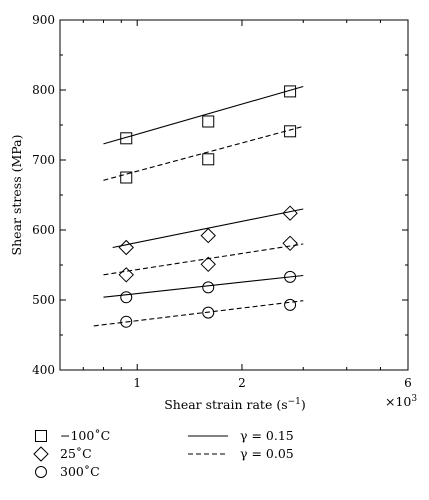 The height and width of the screenshot is (500, 429). What do you see at coordinates (41, 436) in the screenshot?
I see `legend-marker-square` at bounding box center [41, 436].